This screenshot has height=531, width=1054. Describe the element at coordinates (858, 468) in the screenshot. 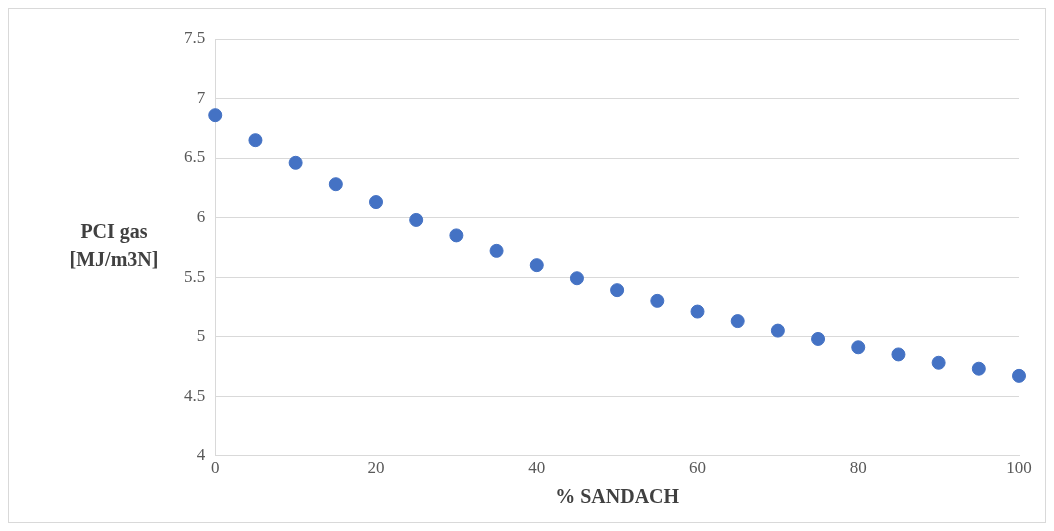

I see `x-tick-label: 80` at that location.